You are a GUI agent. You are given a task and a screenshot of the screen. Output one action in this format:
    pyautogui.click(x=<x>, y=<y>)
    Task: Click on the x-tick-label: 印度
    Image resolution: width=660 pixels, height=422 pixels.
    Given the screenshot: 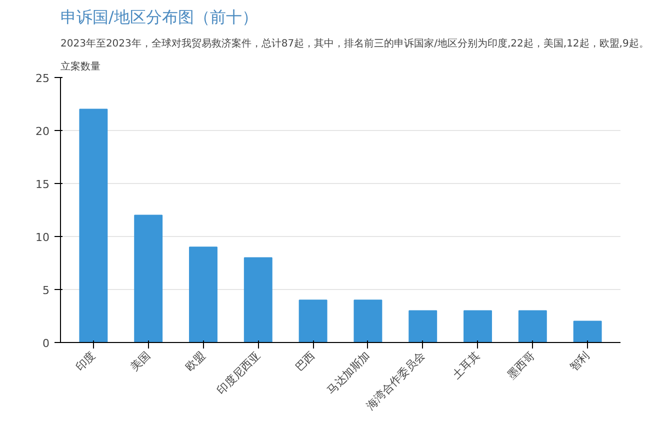 What is the action you would take?
    pyautogui.click(x=85, y=361)
    